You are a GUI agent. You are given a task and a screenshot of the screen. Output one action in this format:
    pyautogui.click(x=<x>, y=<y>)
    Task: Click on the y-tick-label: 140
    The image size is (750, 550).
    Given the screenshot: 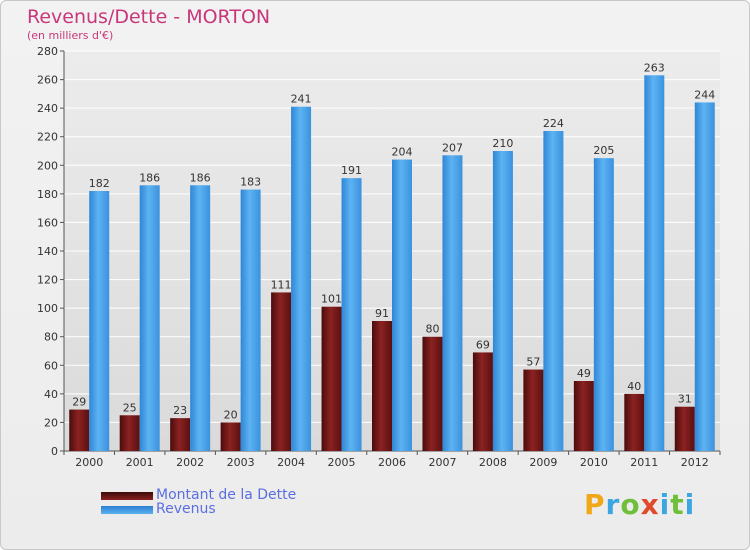 What is the action you would take?
    pyautogui.click(x=47, y=251)
    